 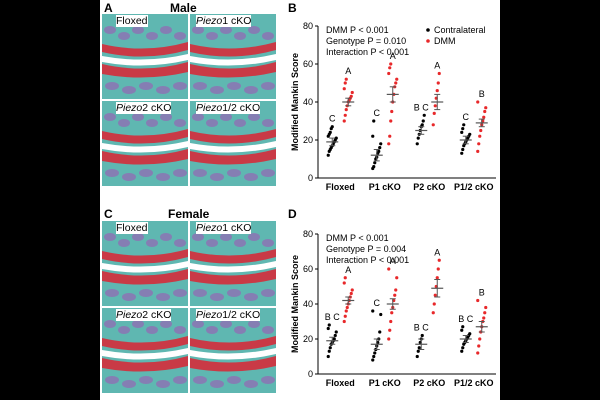 What do you see at coordinates (157, 315) in the screenshot?
I see `micrograph-label-rest: 2 cKO` at bounding box center [157, 315].